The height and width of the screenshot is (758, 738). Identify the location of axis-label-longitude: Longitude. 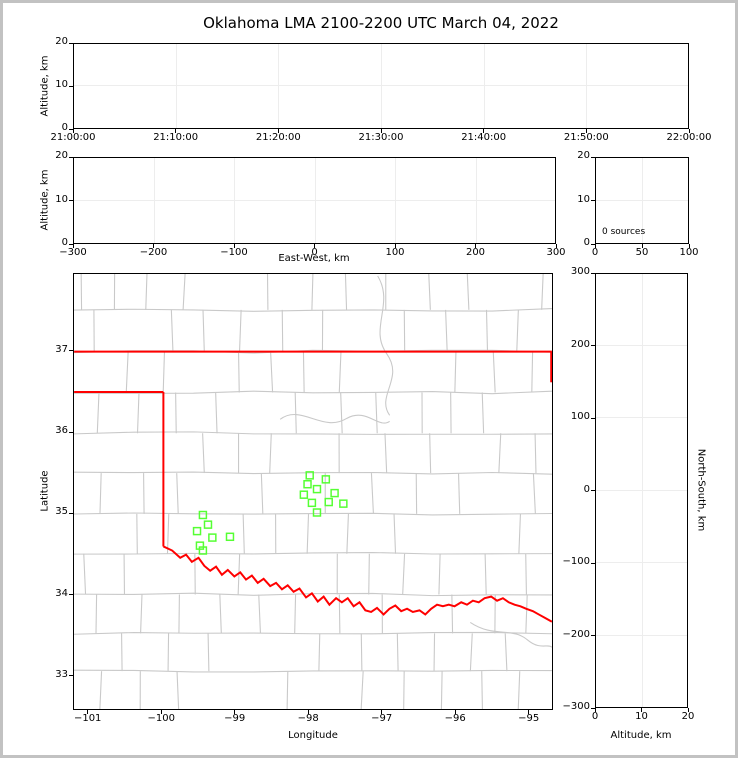
(313, 735).